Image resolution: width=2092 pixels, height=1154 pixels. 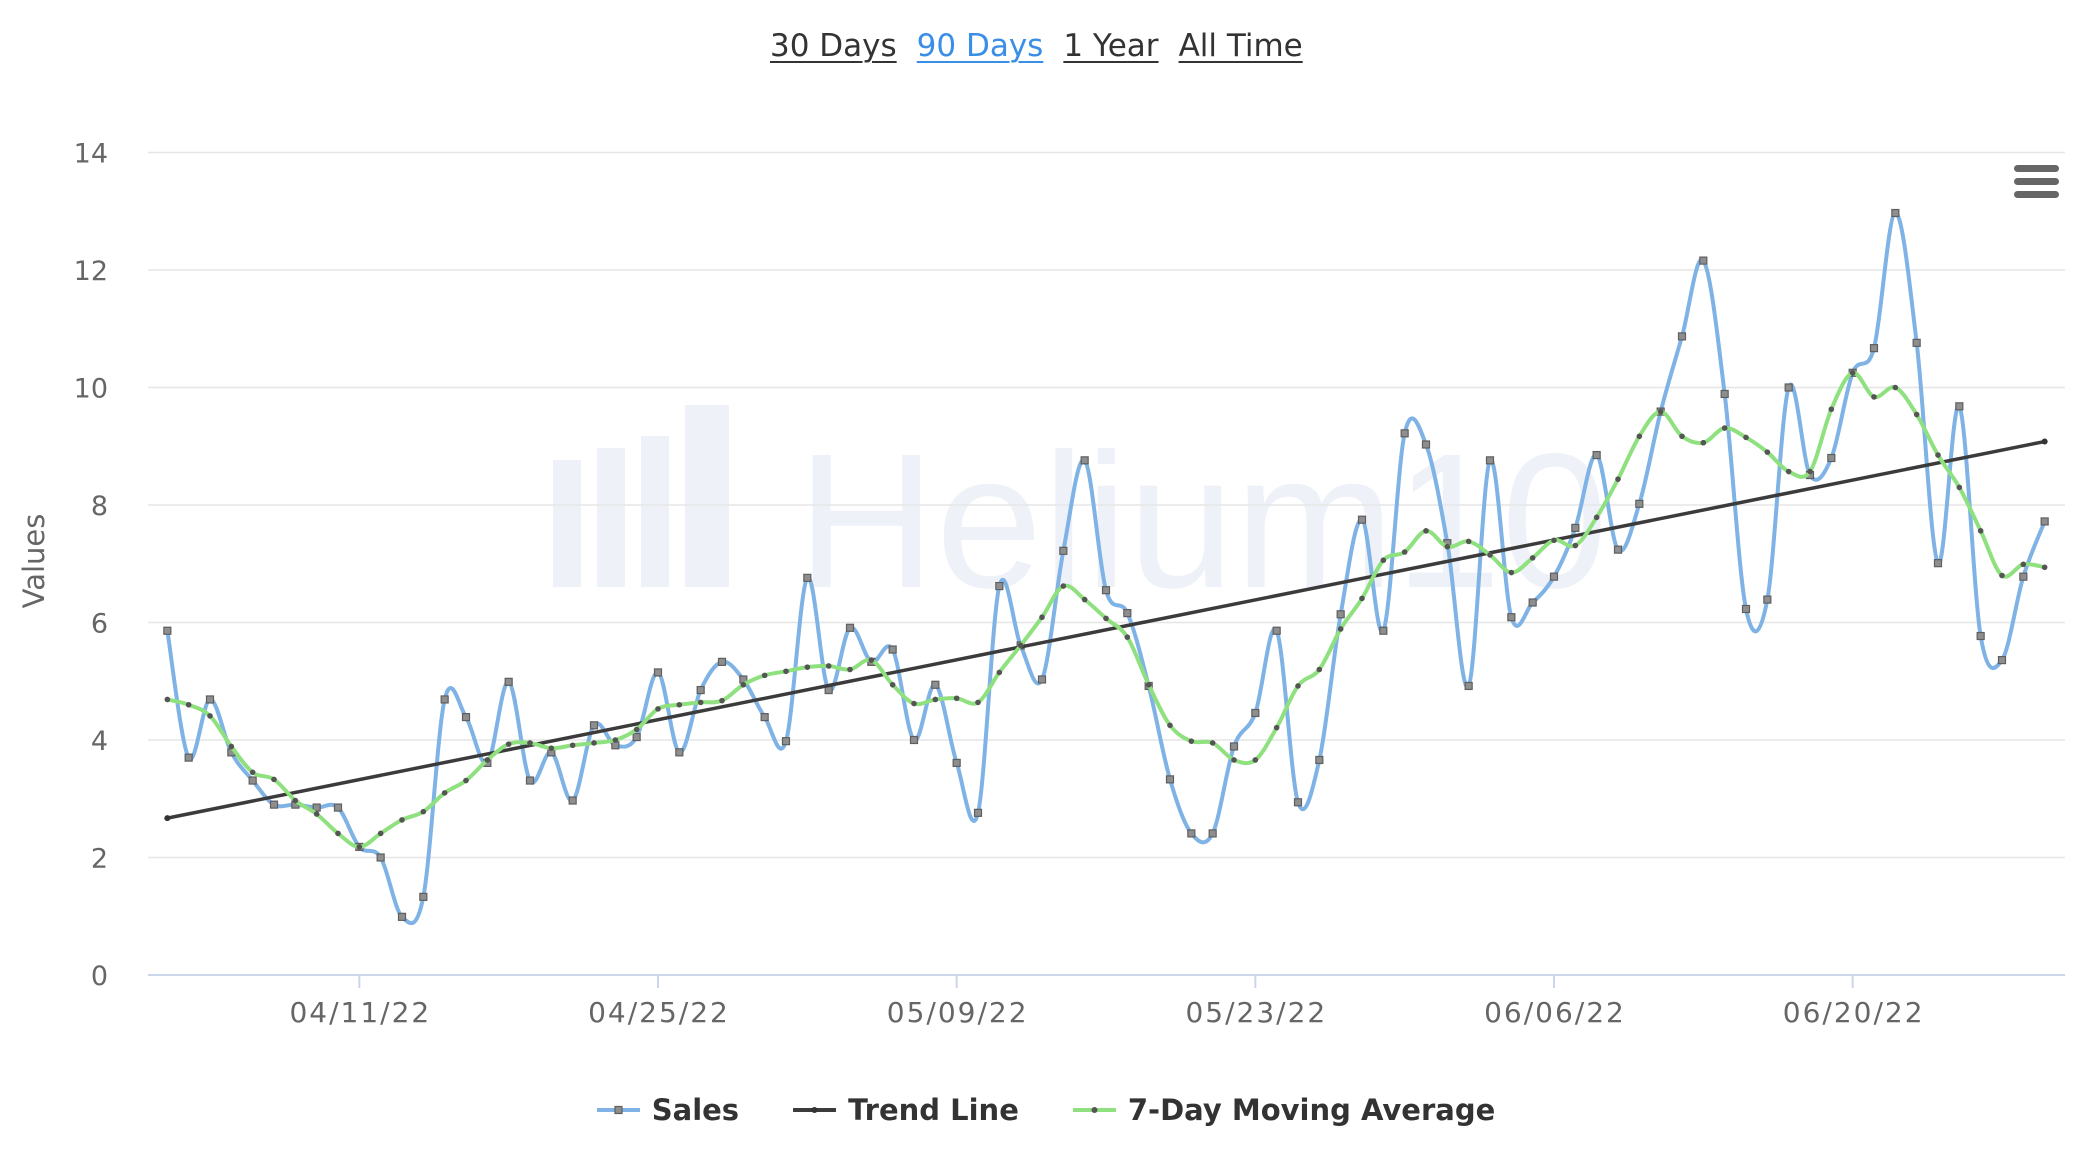 What do you see at coordinates (1555, 1012) in the screenshot?
I see `x-tick-label: 06/06/22` at bounding box center [1555, 1012].